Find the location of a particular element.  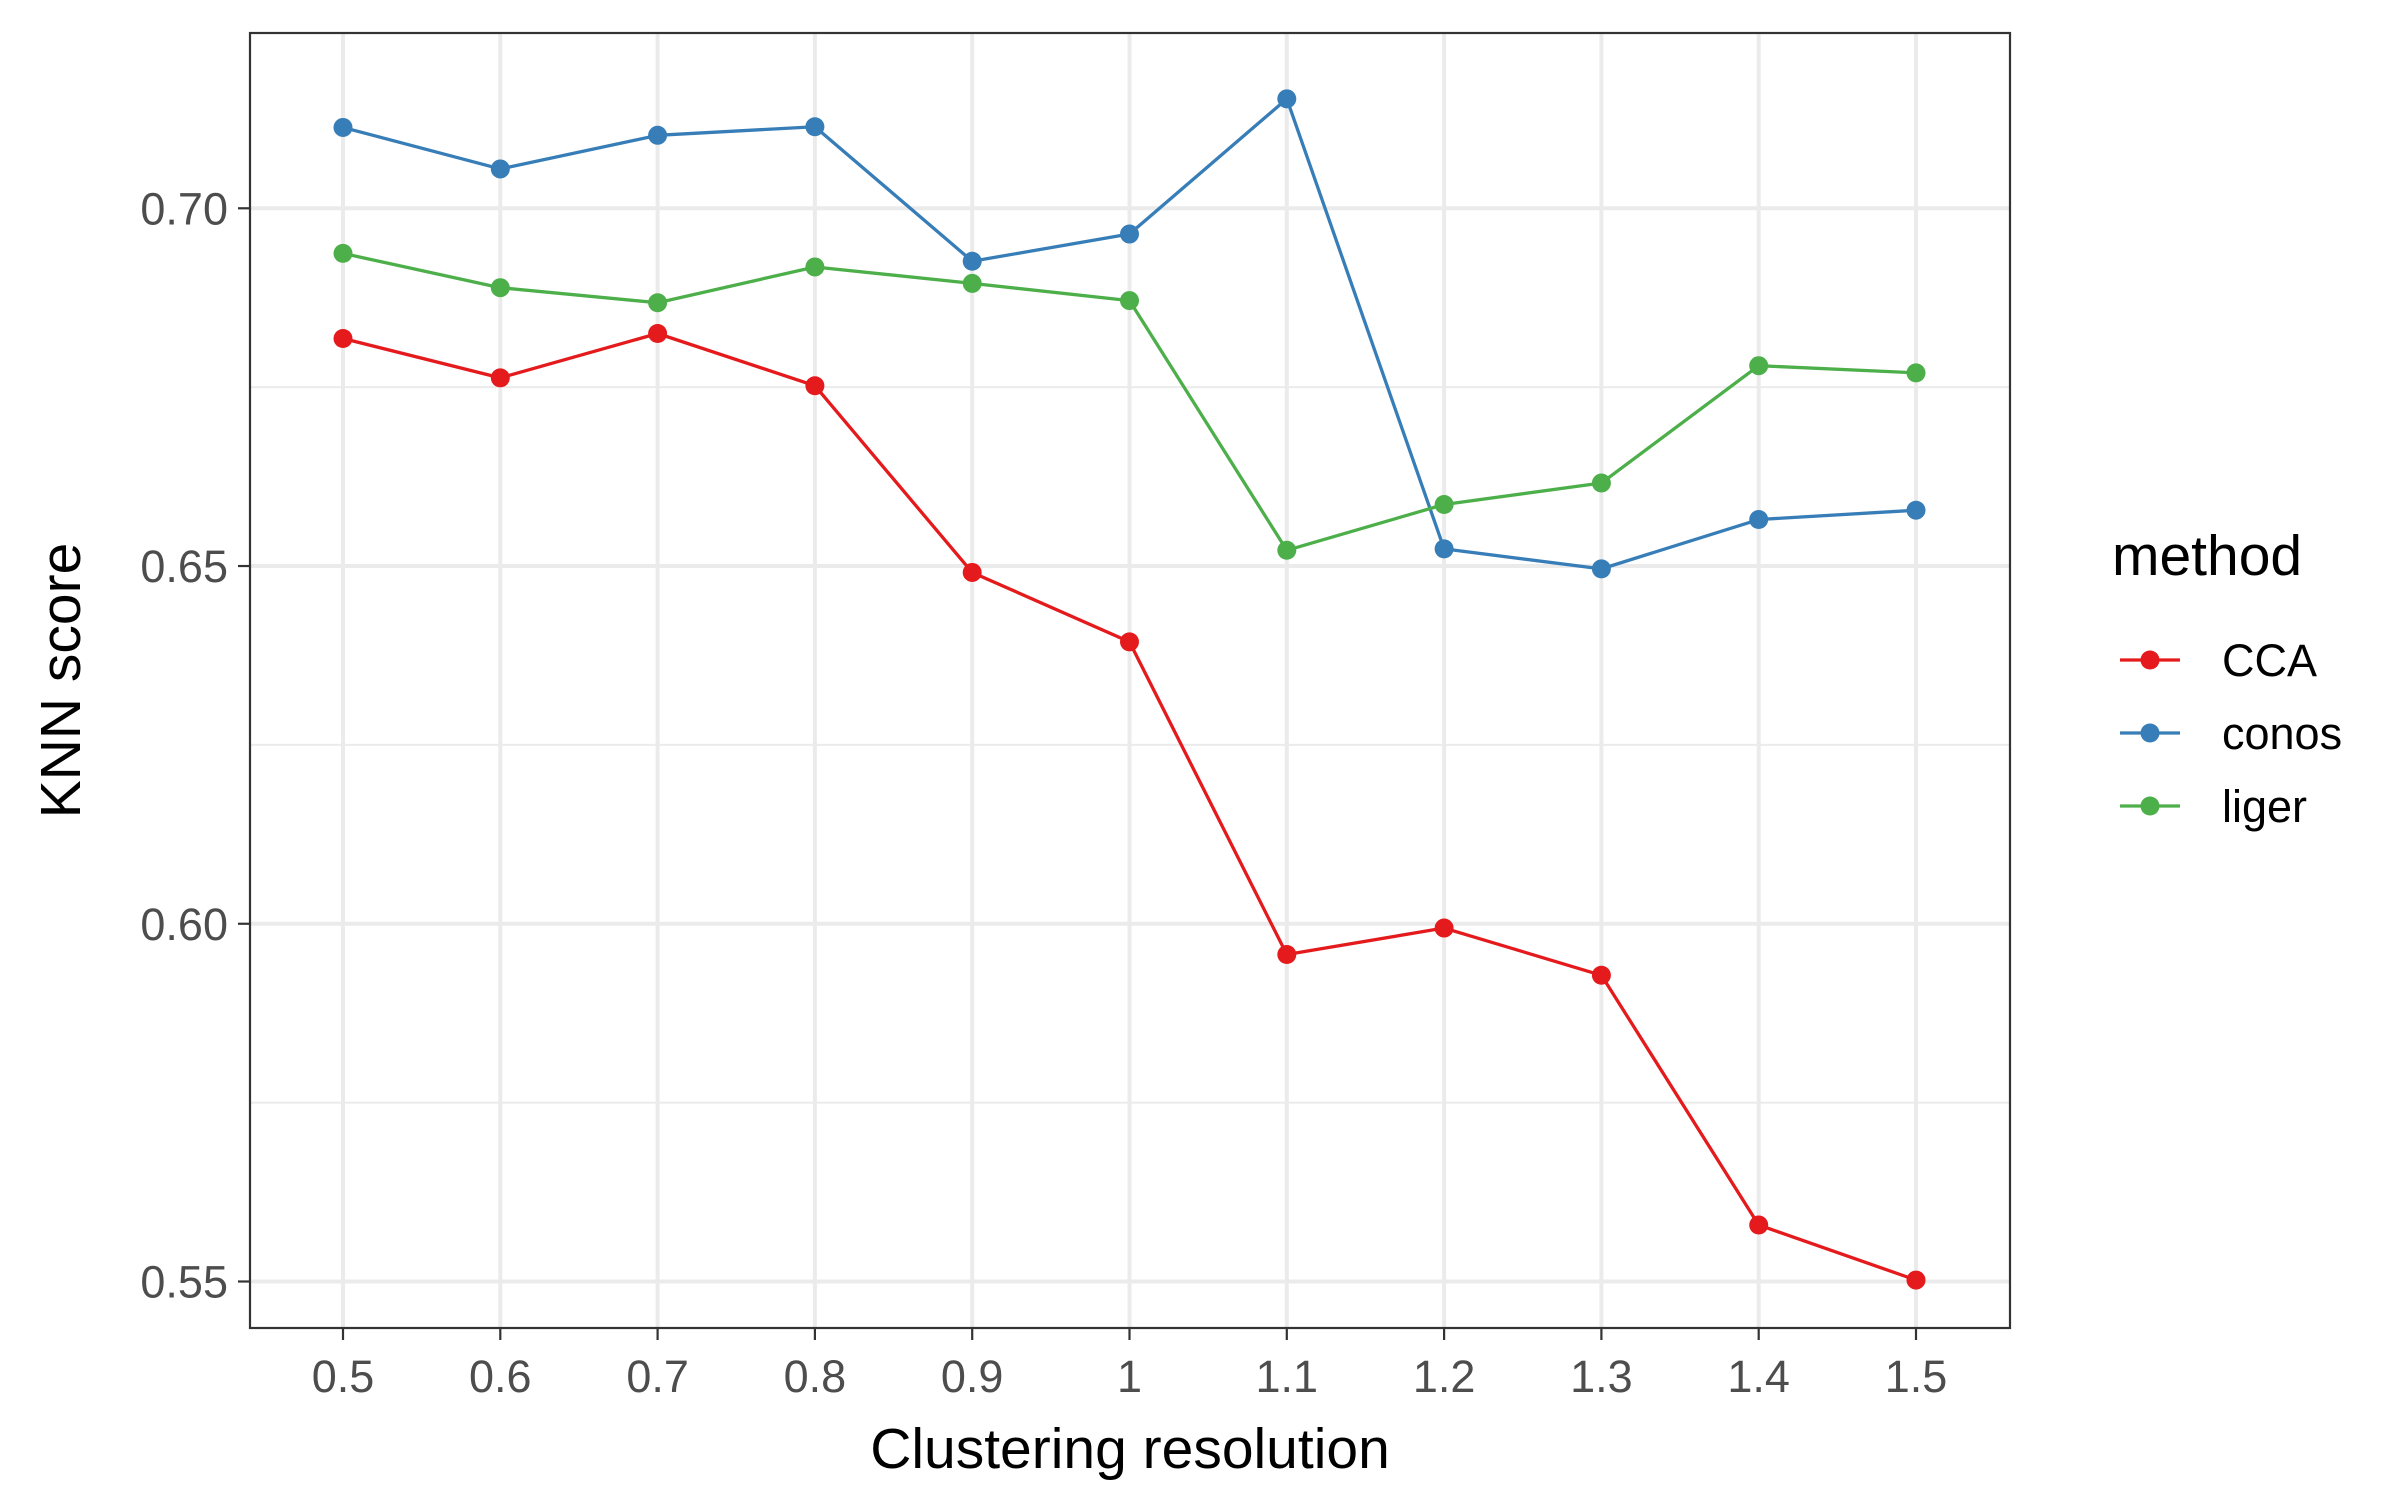

y-tick-label: 0.55 is located at coordinates (184, 1281).